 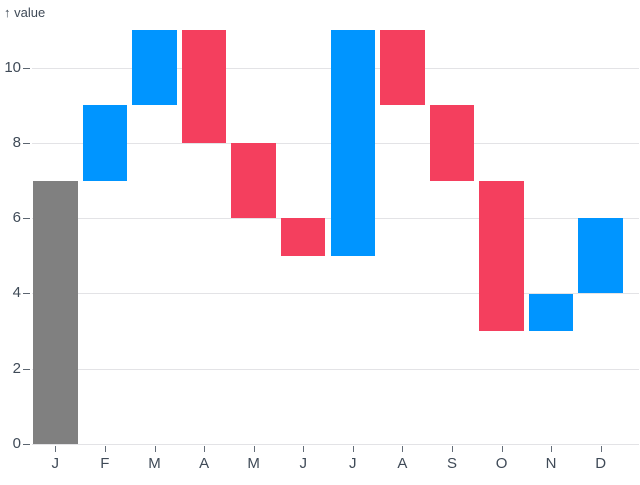 What do you see at coordinates (600, 256) in the screenshot?
I see `bar-12-D-increase` at bounding box center [600, 256].